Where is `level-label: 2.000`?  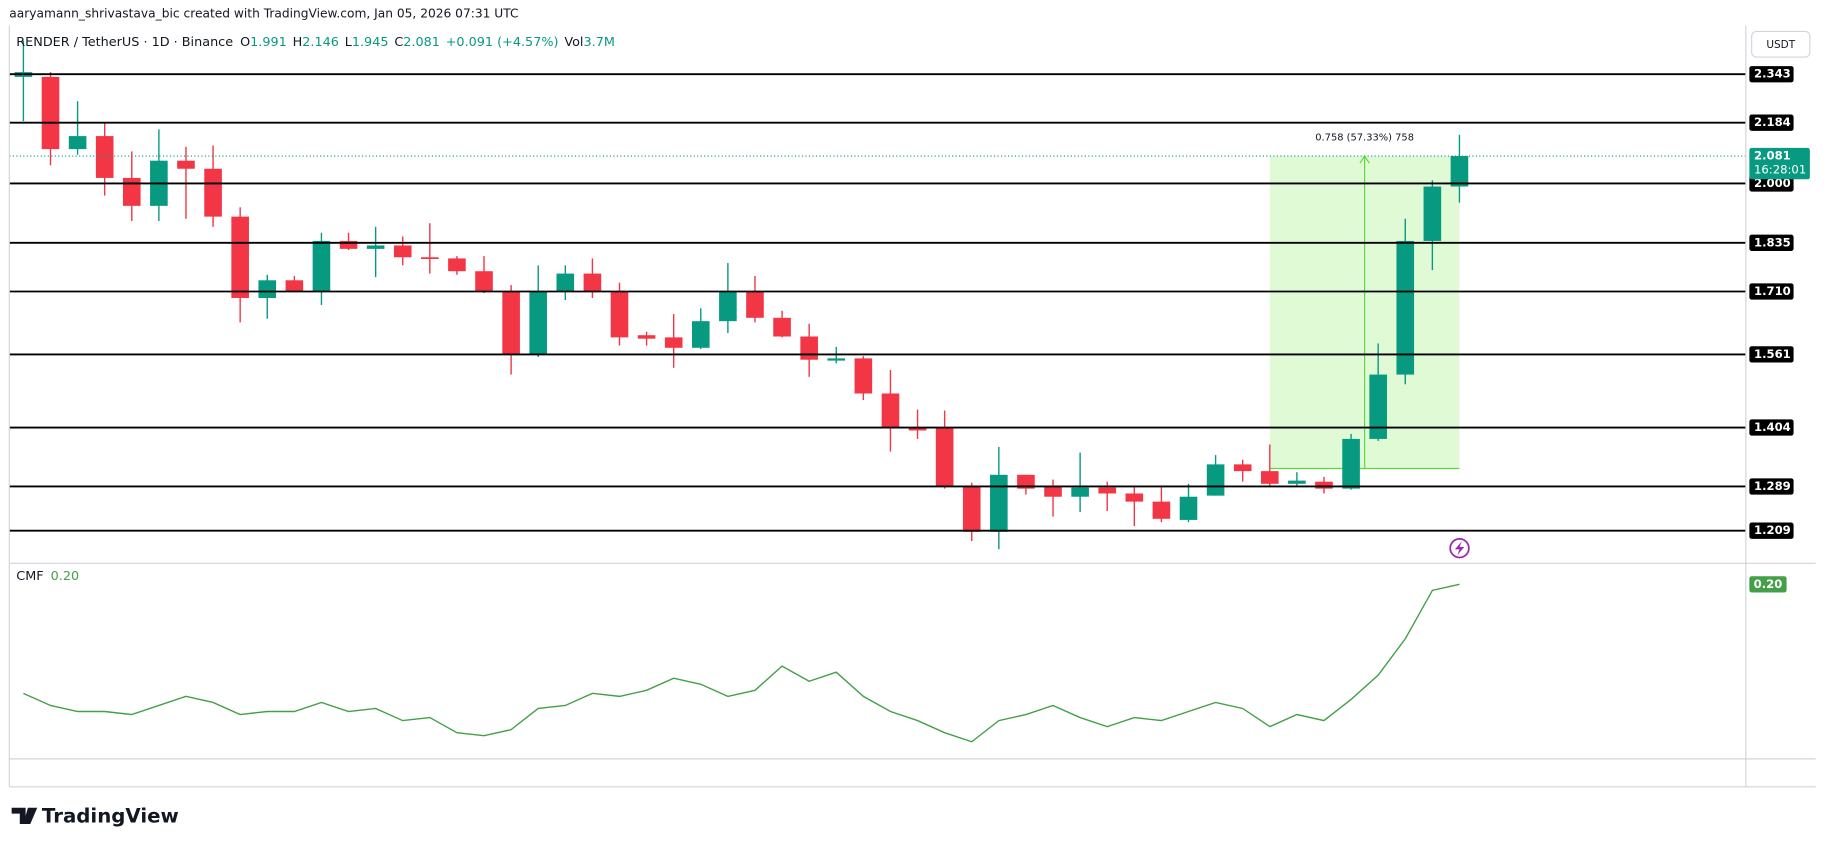 level-label: 2.000 is located at coordinates (1772, 183).